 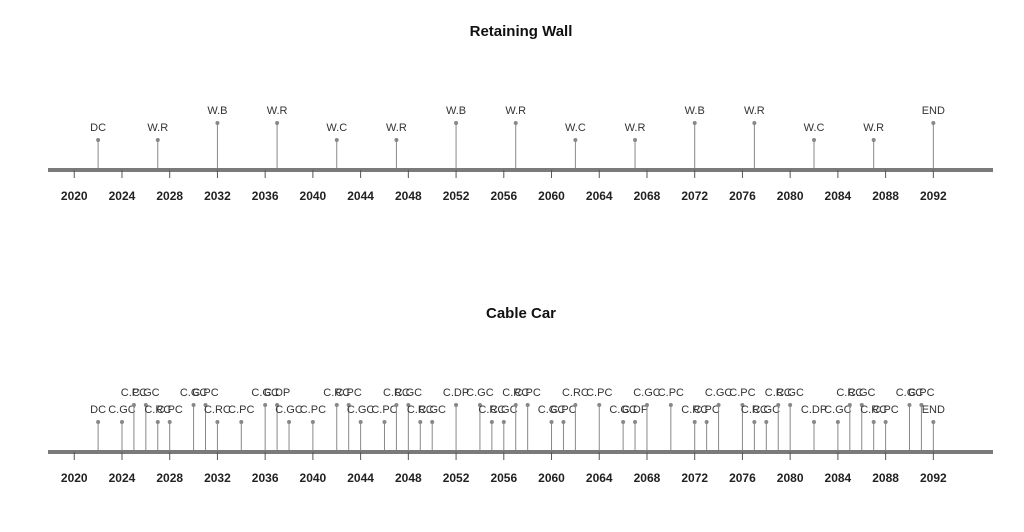 What do you see at coordinates (74, 478) in the screenshot?
I see `x-tick-label: 2020` at bounding box center [74, 478].